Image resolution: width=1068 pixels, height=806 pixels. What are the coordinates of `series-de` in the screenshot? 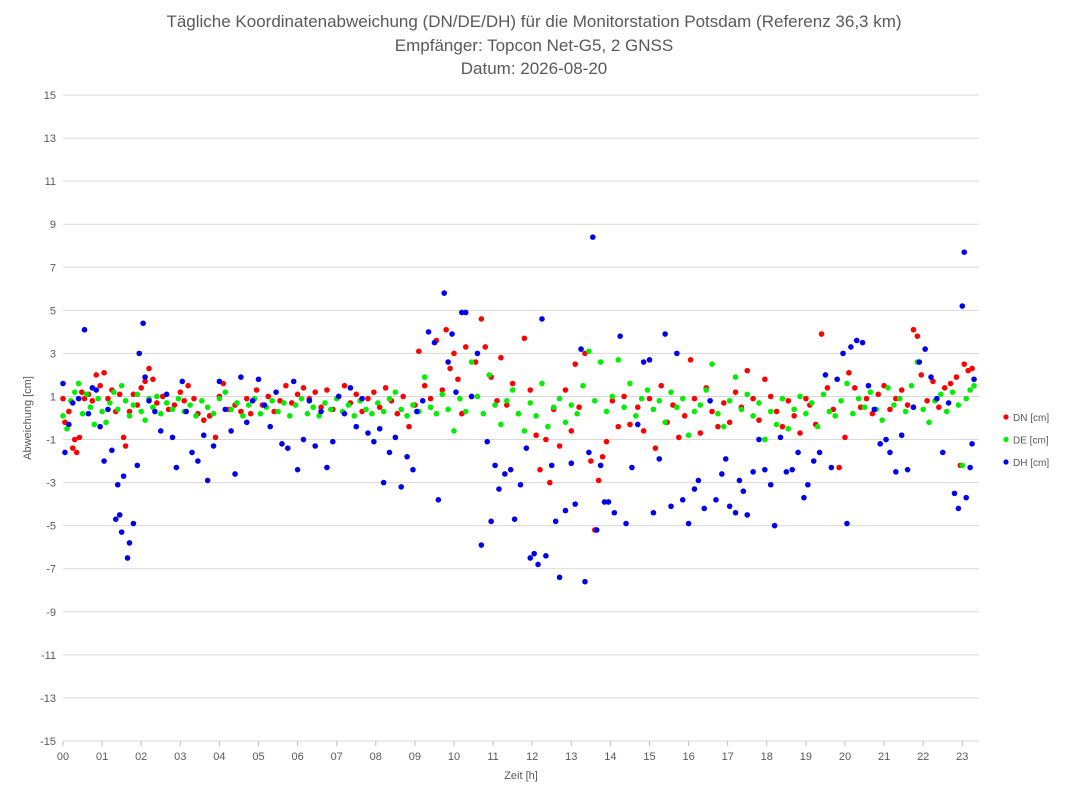 It's located at (518, 408).